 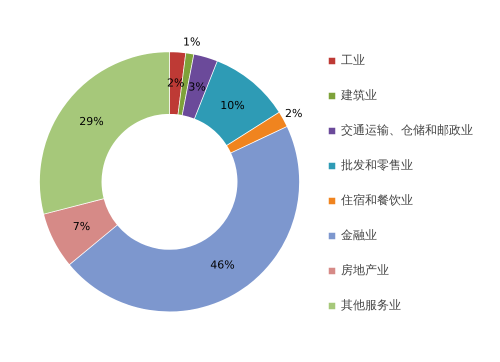 I want to click on data-label: 46%, so click(x=222, y=265).